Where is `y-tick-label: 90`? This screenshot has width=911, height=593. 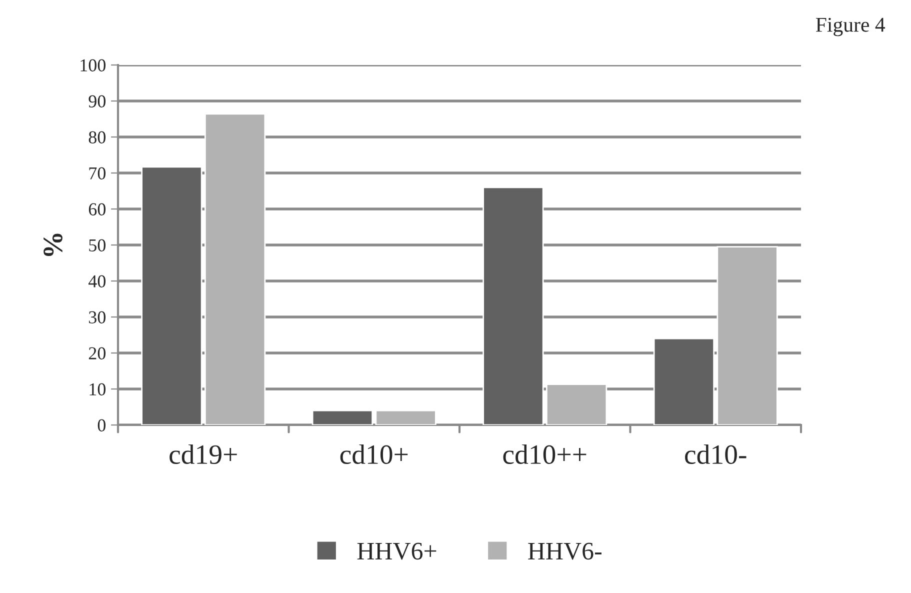
y-tick-label: 90 is located at coordinates (97, 101).